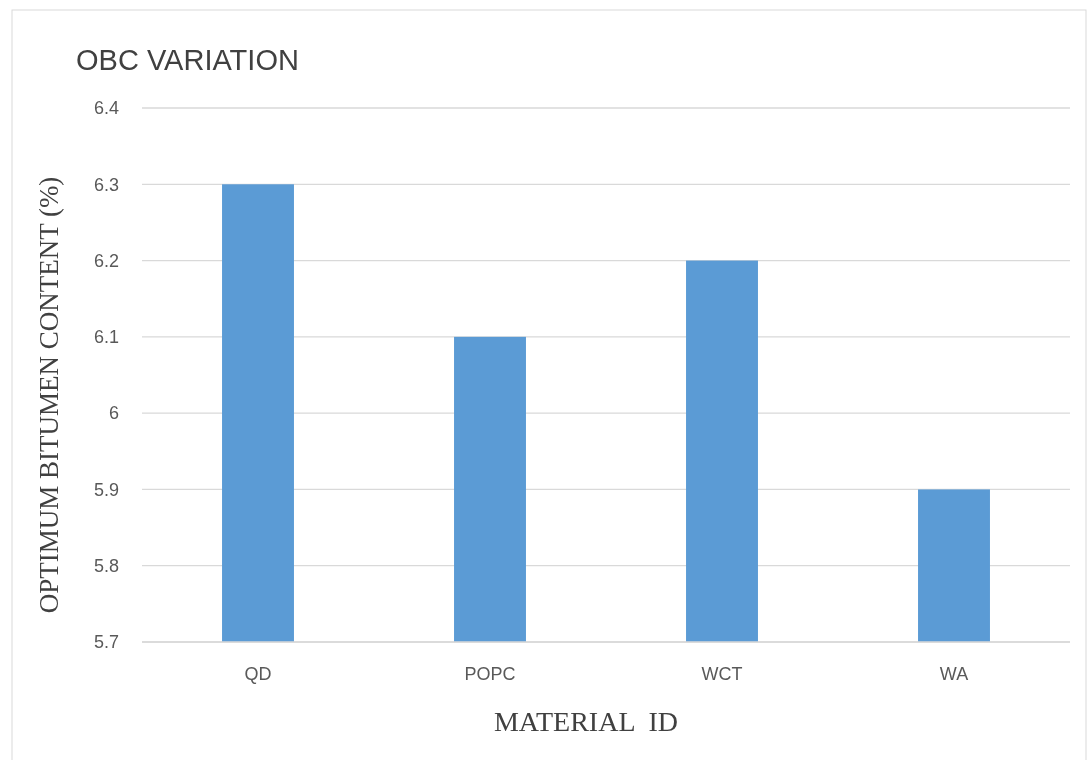 Image resolution: width=1087 pixels, height=760 pixels. Describe the element at coordinates (113, 413) in the screenshot. I see `y-tick-label: 6` at that location.